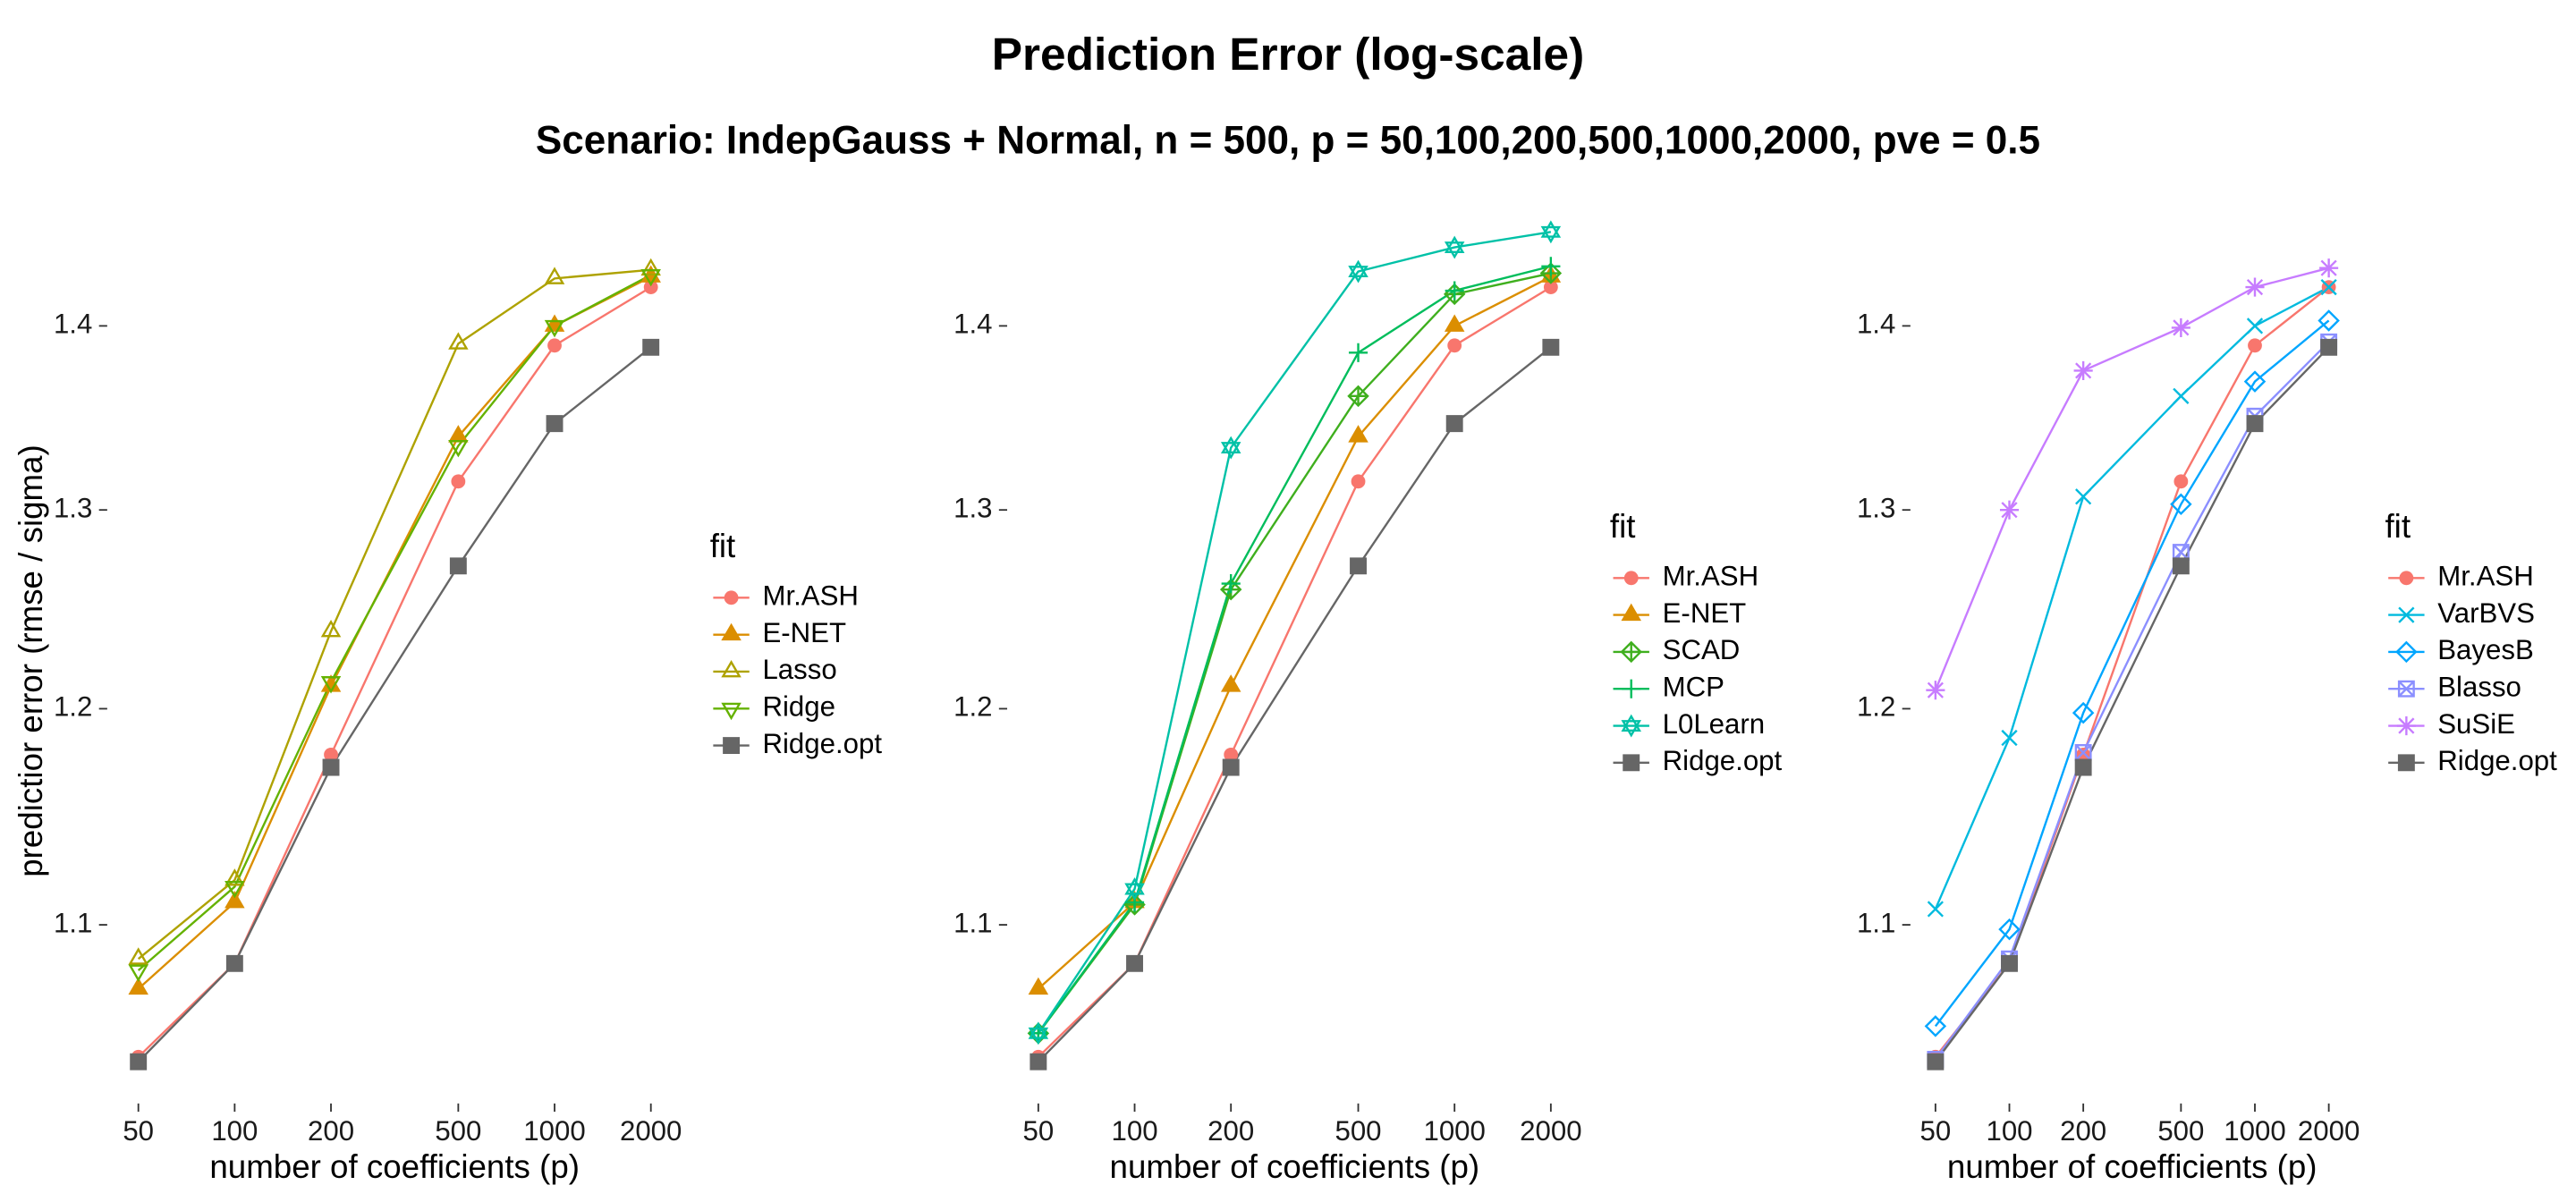 This screenshot has height=1202, width=2576. Describe the element at coordinates (1693, 686) in the screenshot. I see `legend-label: MCP` at that location.